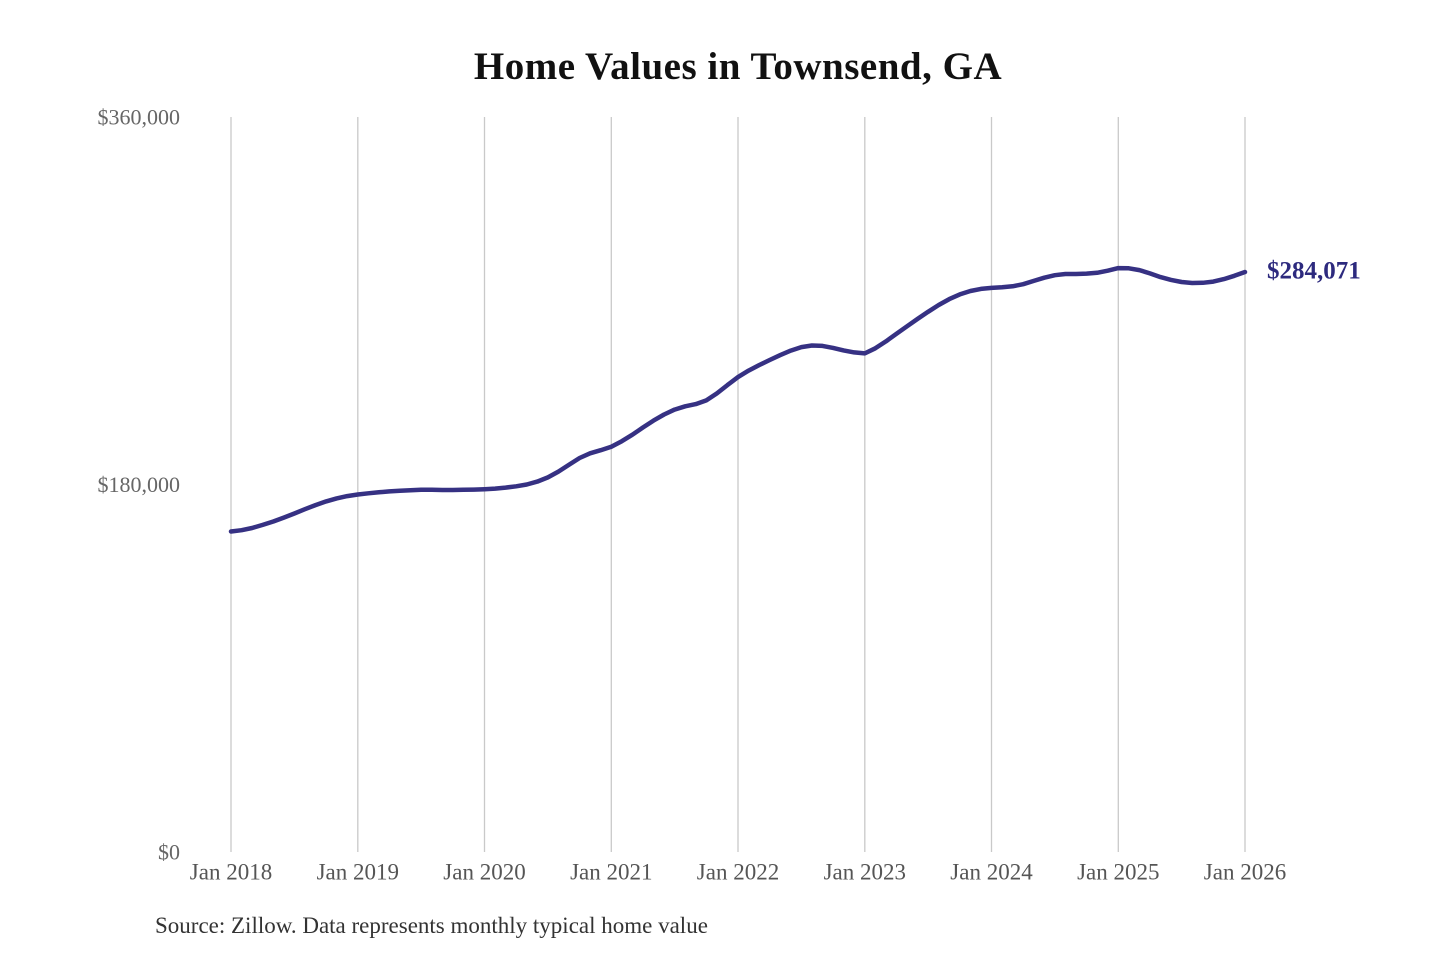 The width and height of the screenshot is (1440, 960). I want to click on x-axis-tick-label: Jan 2019, so click(358, 872).